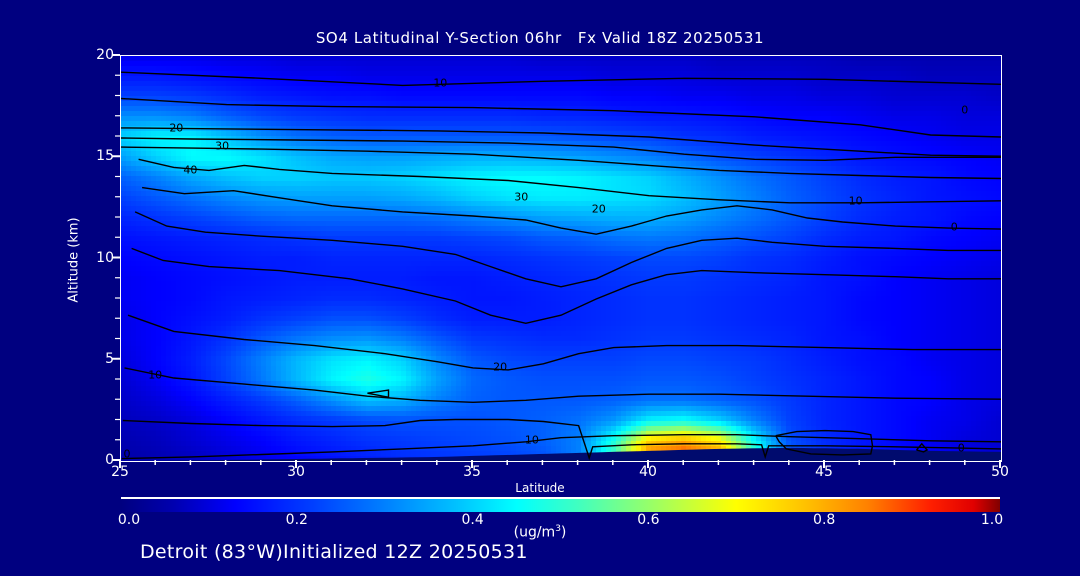 The height and width of the screenshot is (576, 1080). What do you see at coordinates (296, 472) in the screenshot?
I see `x-tick-label: 30` at bounding box center [296, 472].